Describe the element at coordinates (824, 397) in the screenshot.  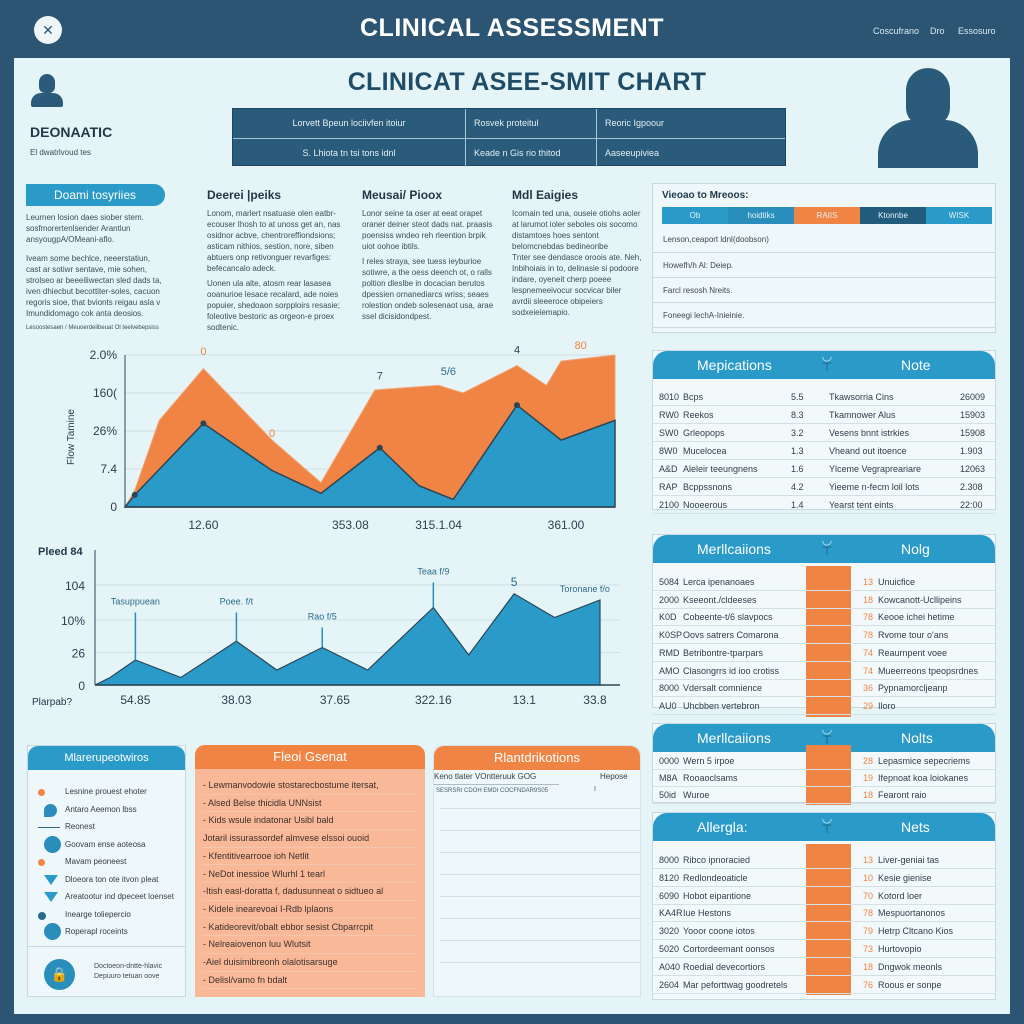
I see `table-row: 8010 Bcps 5.5 Tkawsorria Cins 26009` at that location.